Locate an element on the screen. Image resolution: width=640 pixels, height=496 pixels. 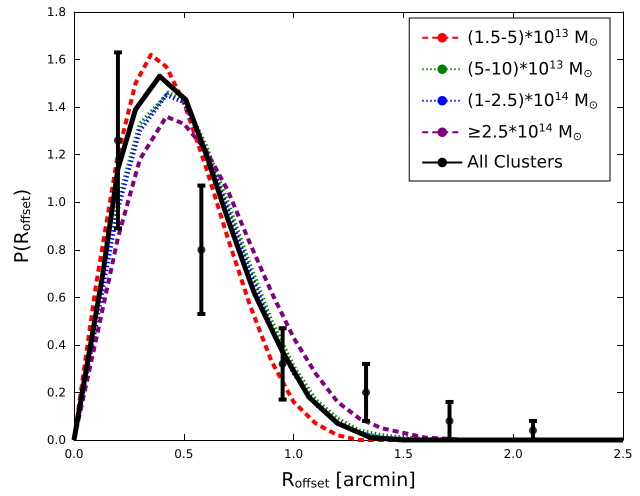
x-tick-label: 0.5 is located at coordinates (184, 454).